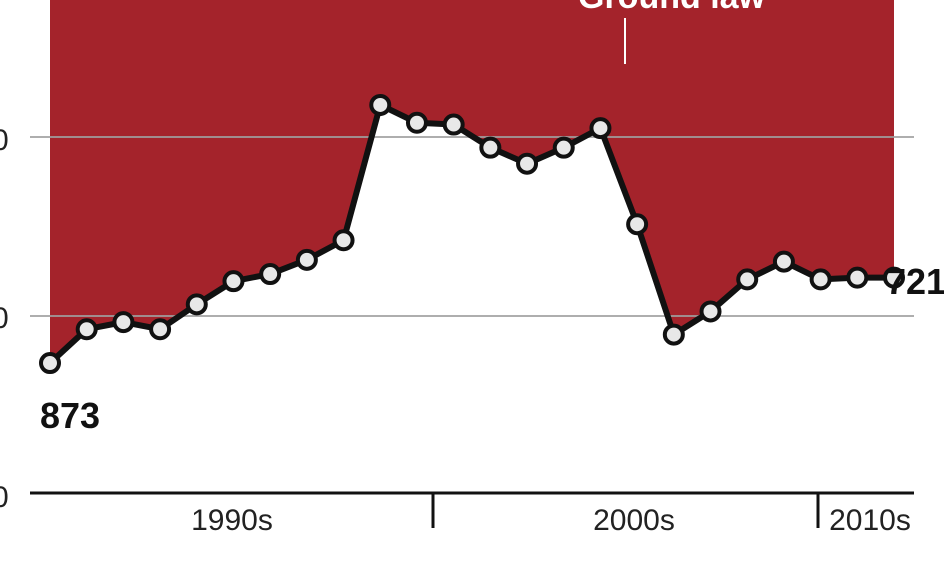 The height and width of the screenshot is (566, 944). I want to click on x-category-label: 2010s, so click(870, 520).